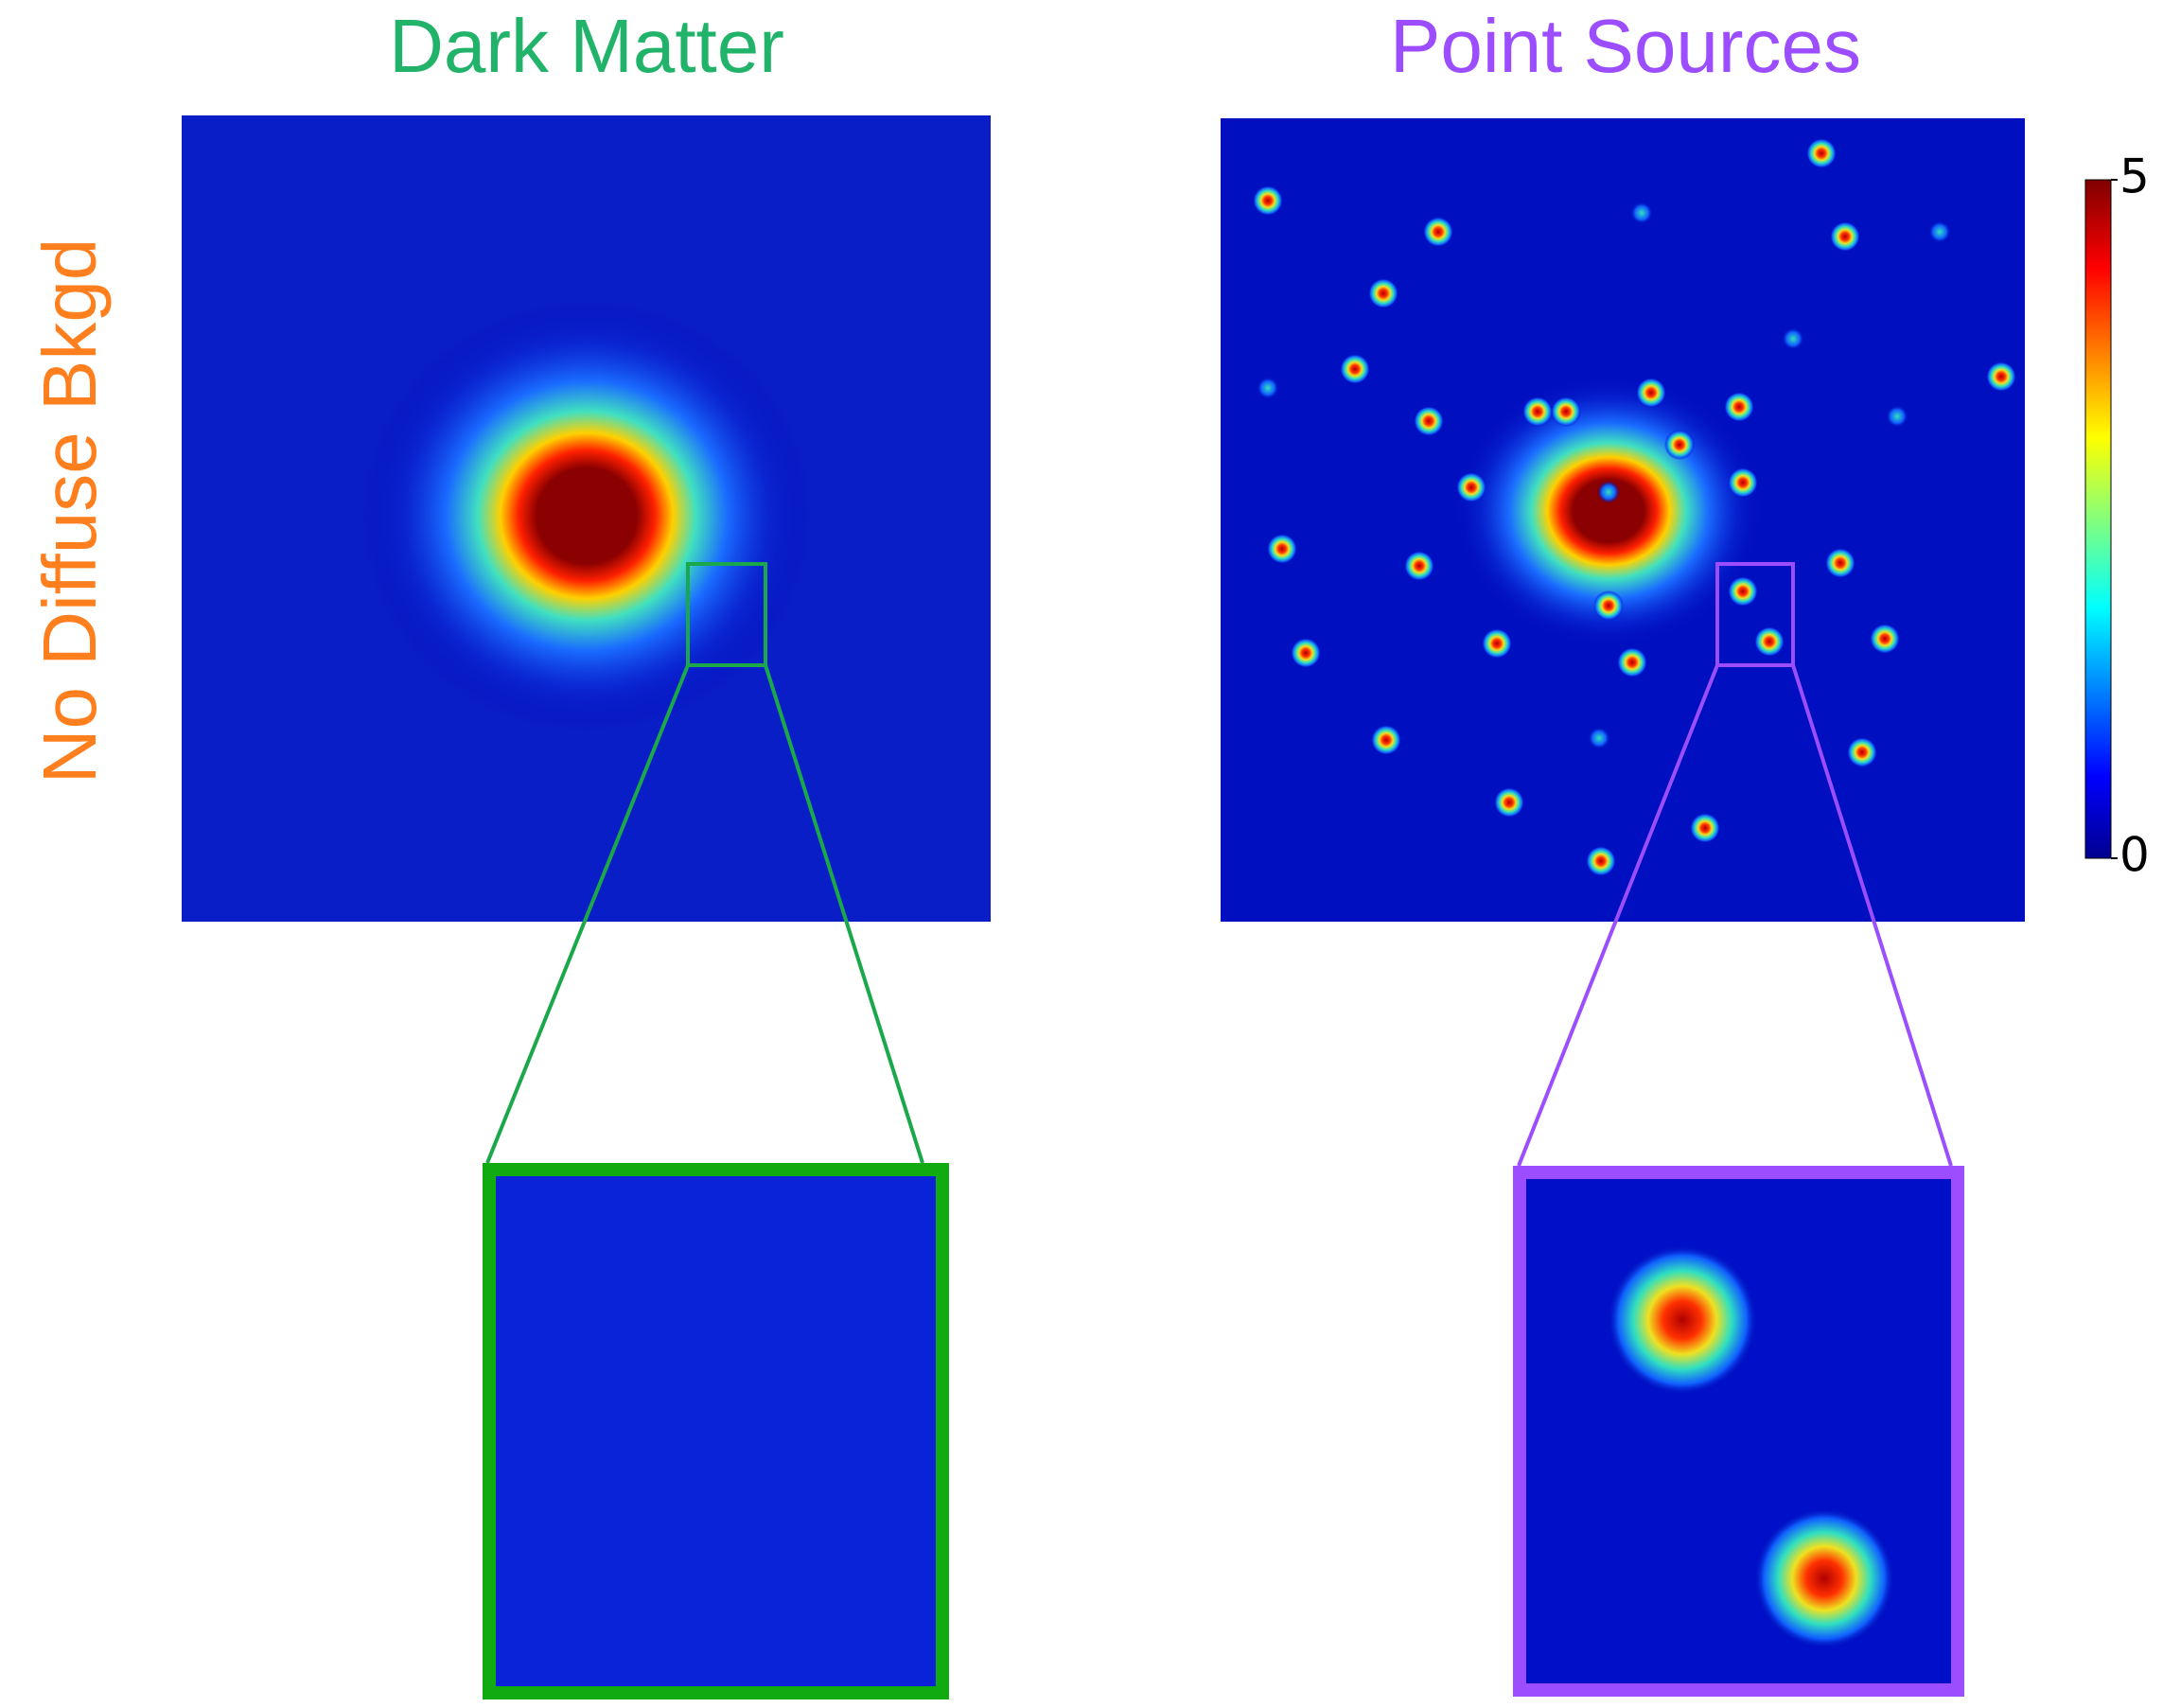  I want to click on zoom-purple-inset, so click(1738, 1431).